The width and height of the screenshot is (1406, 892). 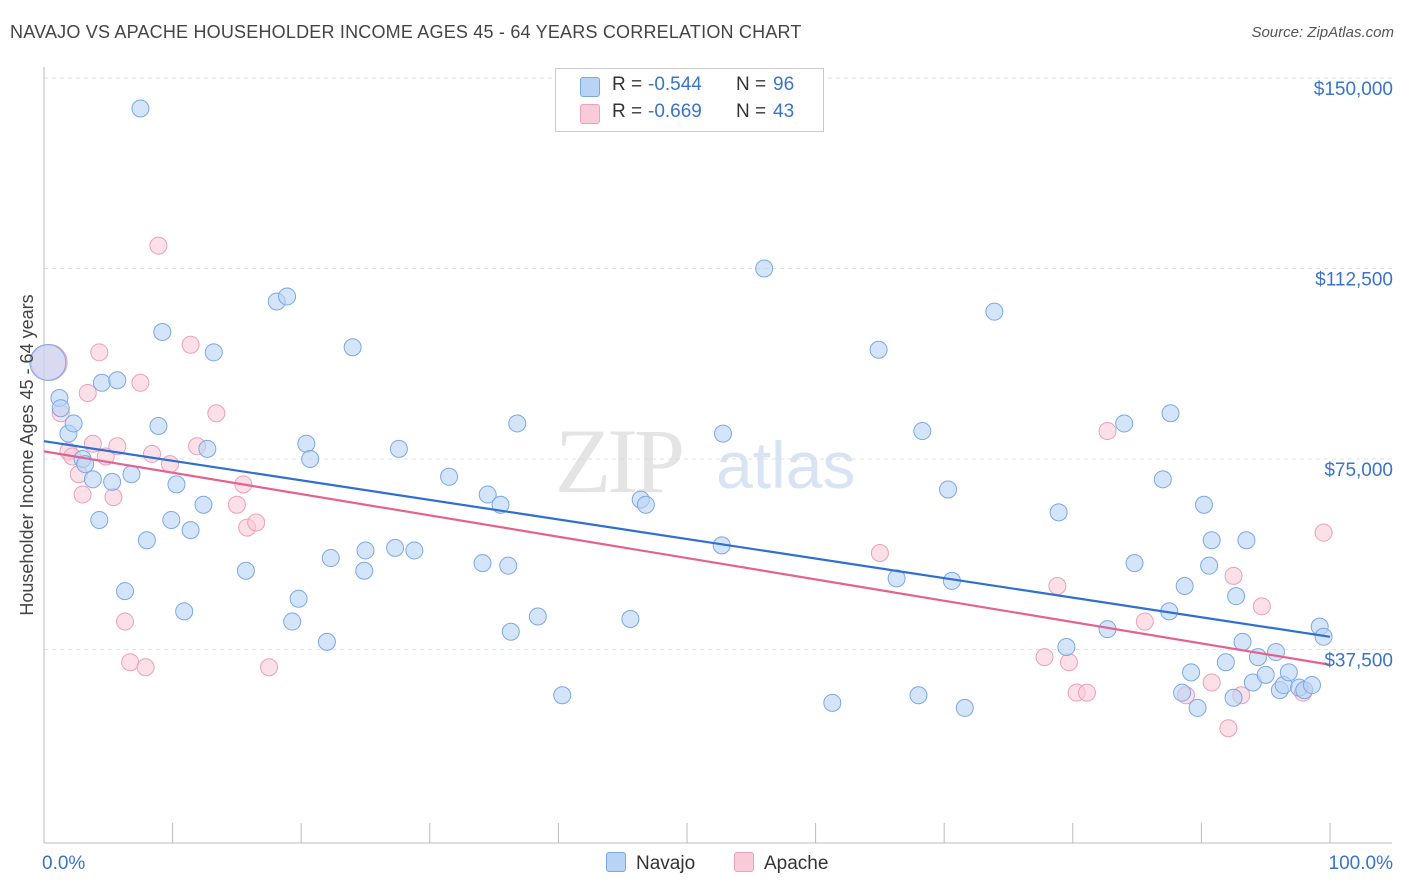 What do you see at coordinates (590, 87) in the screenshot?
I see `legend-swatch-navajo` at bounding box center [590, 87].